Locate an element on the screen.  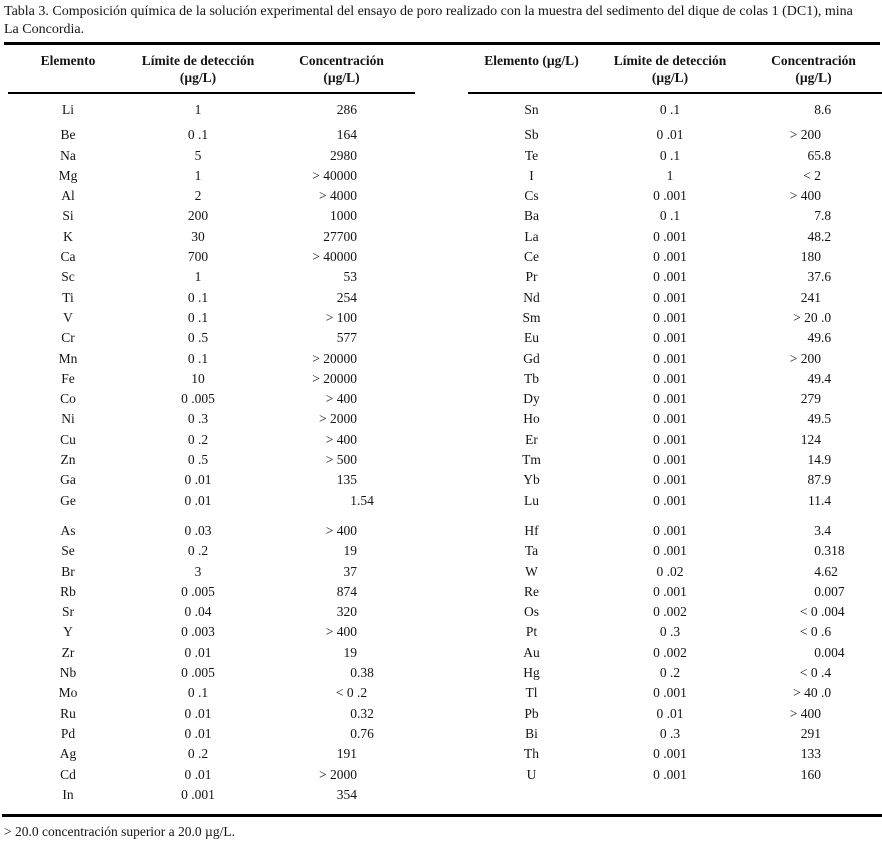
concentration-cell: 14.9 is located at coordinates (813, 460).